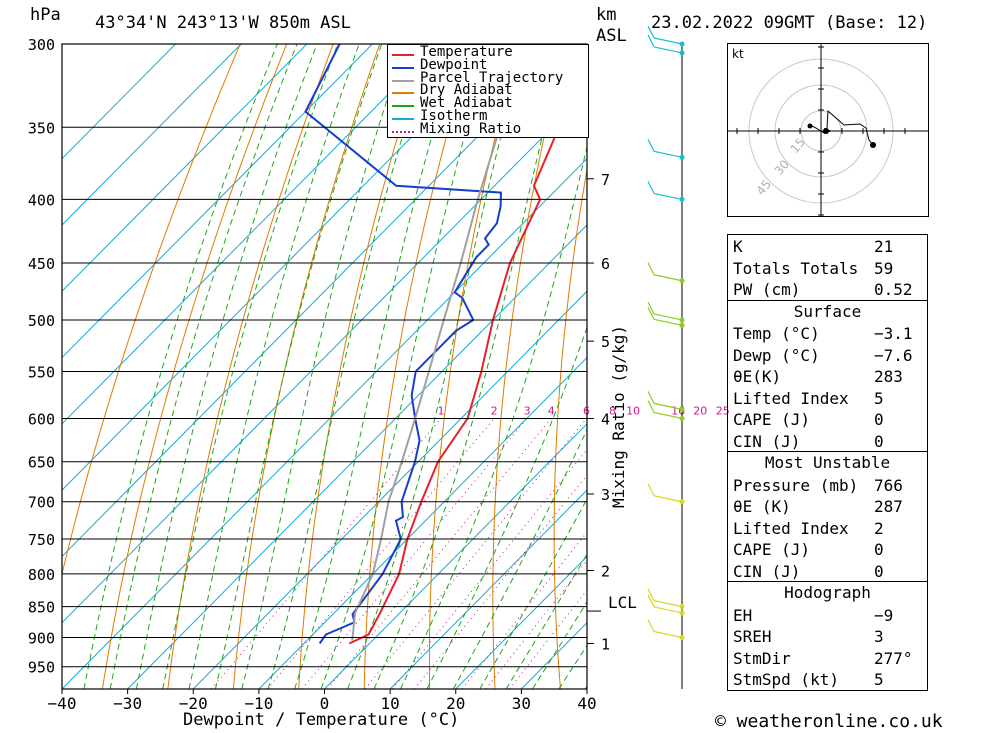  I want to click on most-unstable-index-row: CIN (J) 0, so click(827, 571).